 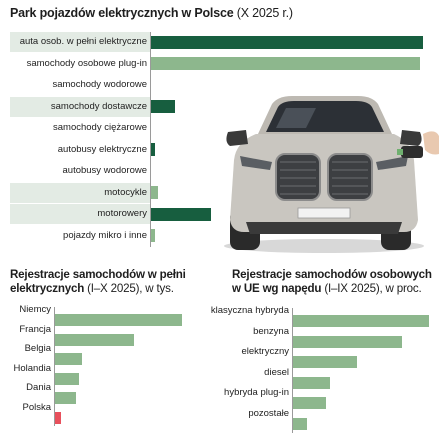 What do you see at coordinates (105, 235) in the screenshot?
I see `fleet-label-pojazdy-mikro-i-inne: pojazdy mikro i inne` at bounding box center [105, 235].